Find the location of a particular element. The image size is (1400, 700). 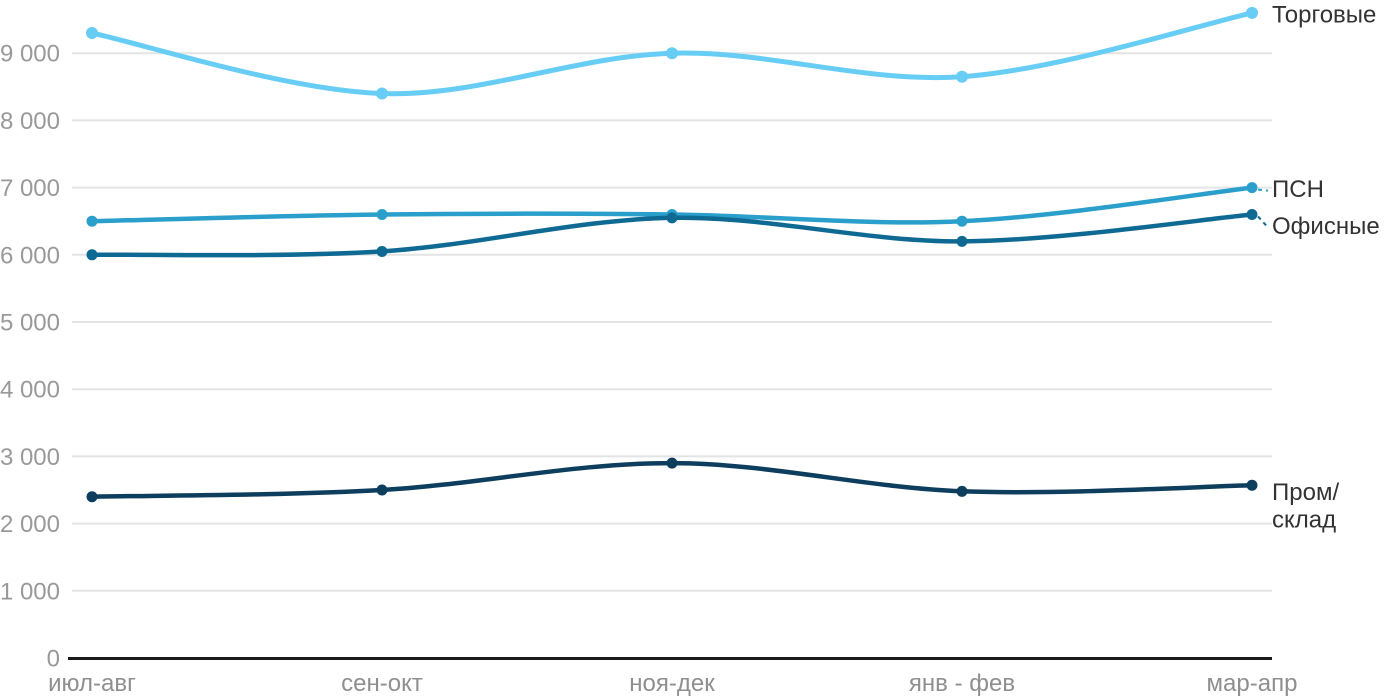

series-label-psn: ПСН is located at coordinates (1298, 189).